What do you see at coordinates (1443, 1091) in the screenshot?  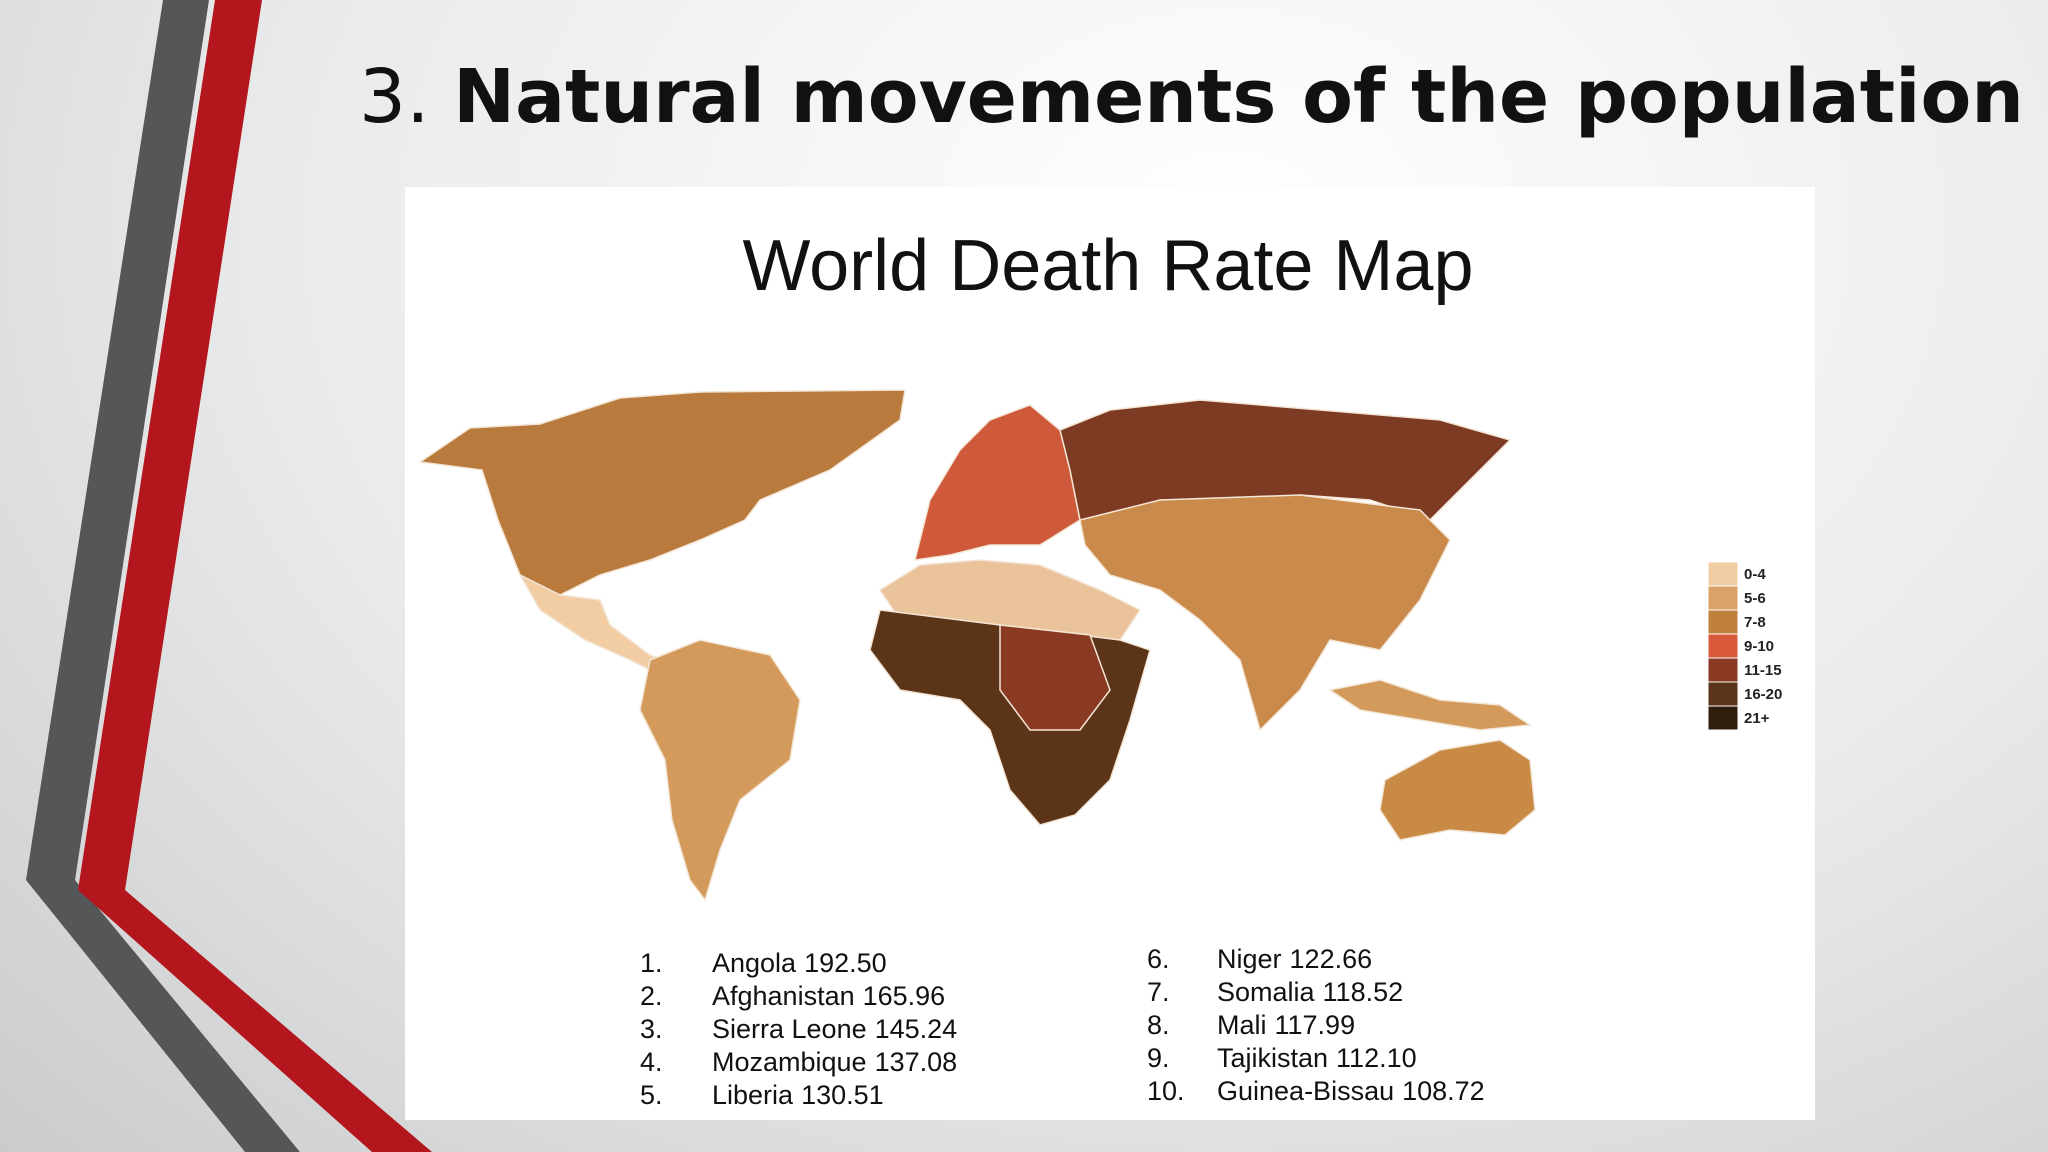 I see `death-rate: 108.72` at bounding box center [1443, 1091].